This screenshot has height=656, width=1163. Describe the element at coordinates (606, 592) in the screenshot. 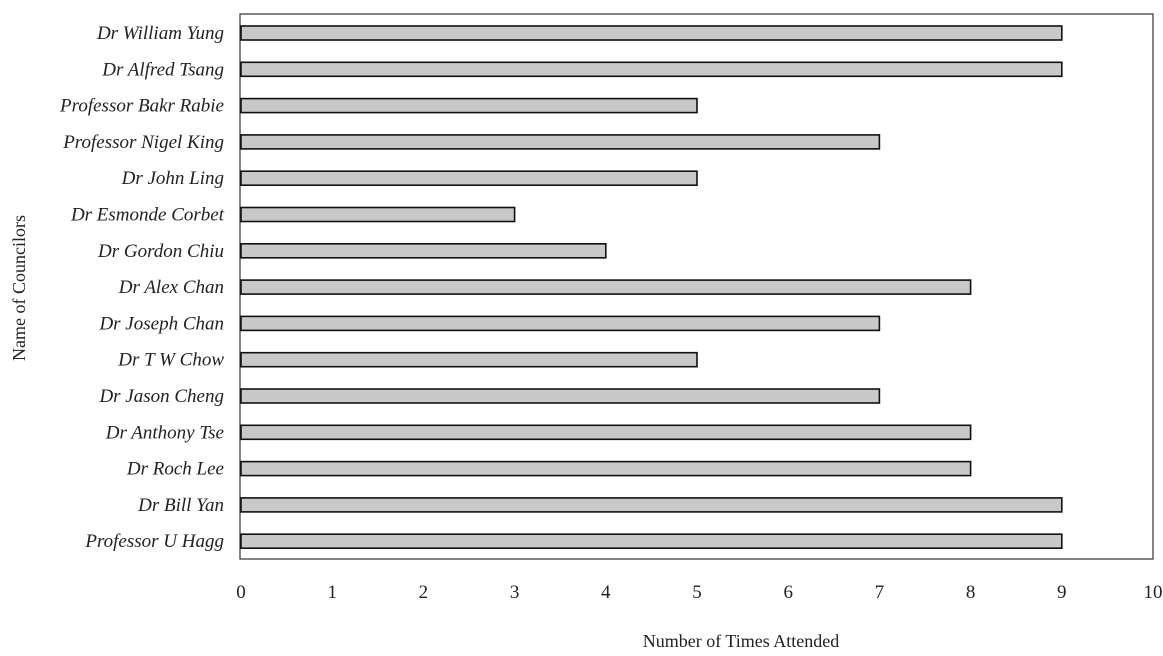

I see `x-tick-label: 4` at that location.